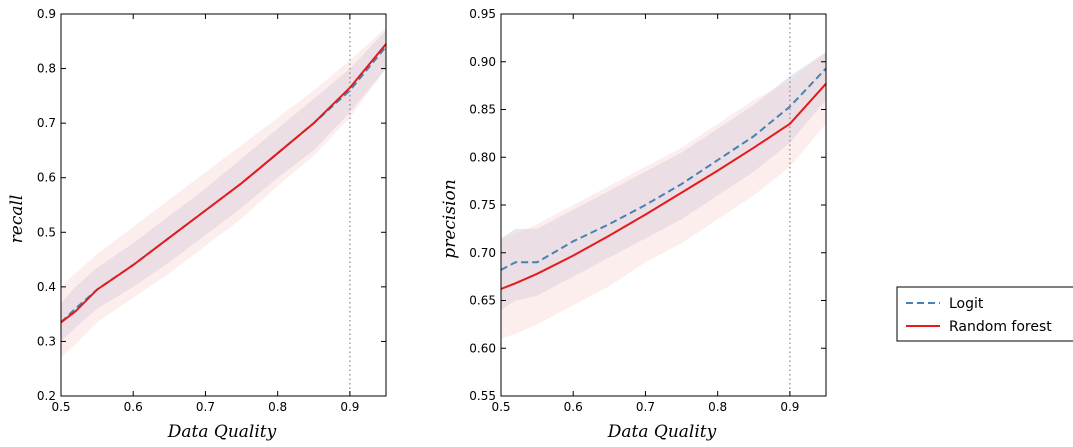  Describe the element at coordinates (482, 157) in the screenshot. I see `y-tick-label: 0.80` at that location.